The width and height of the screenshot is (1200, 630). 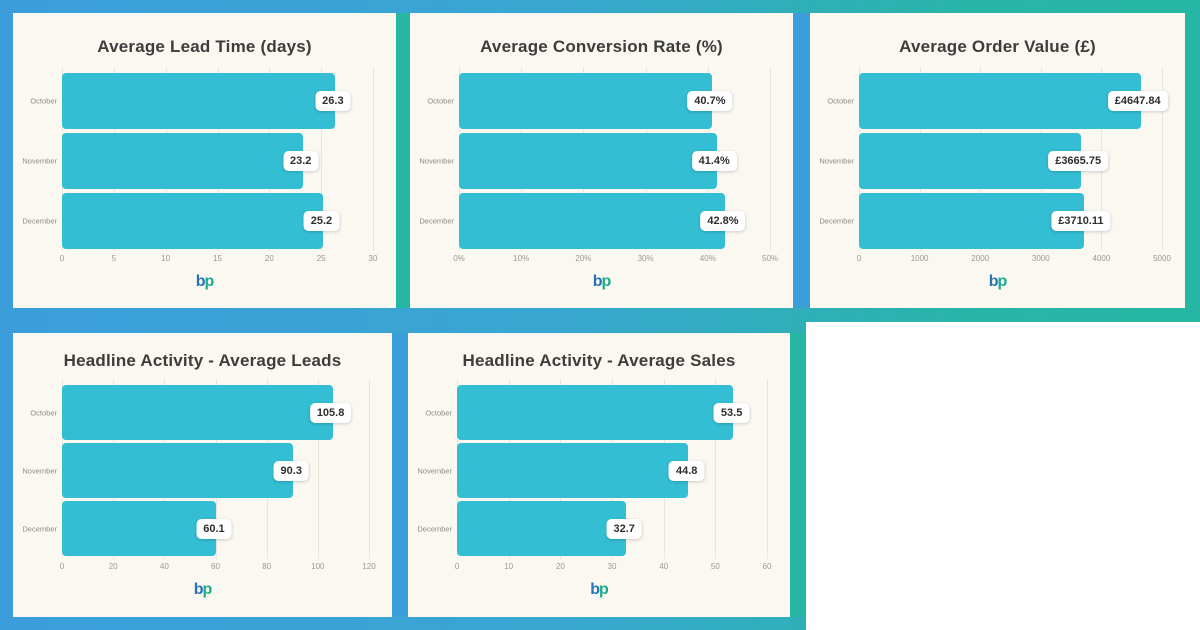 I want to click on x-axis: 0 5 10 15 20 25 30, so click(x=218, y=260).